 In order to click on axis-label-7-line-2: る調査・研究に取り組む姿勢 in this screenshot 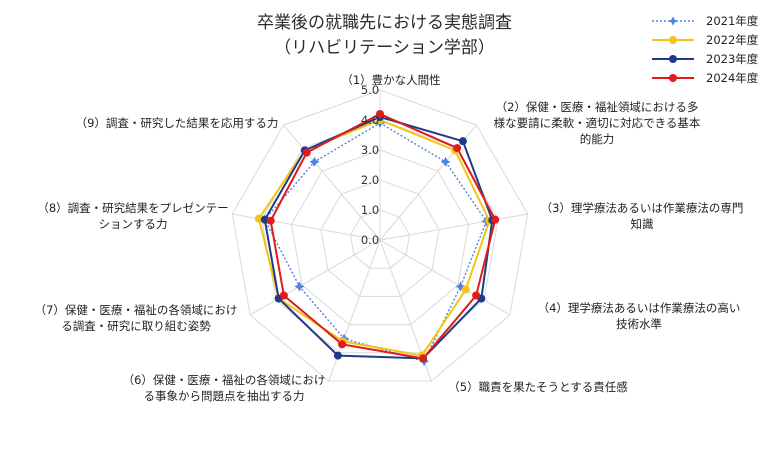, I will do `click(136, 326)`.